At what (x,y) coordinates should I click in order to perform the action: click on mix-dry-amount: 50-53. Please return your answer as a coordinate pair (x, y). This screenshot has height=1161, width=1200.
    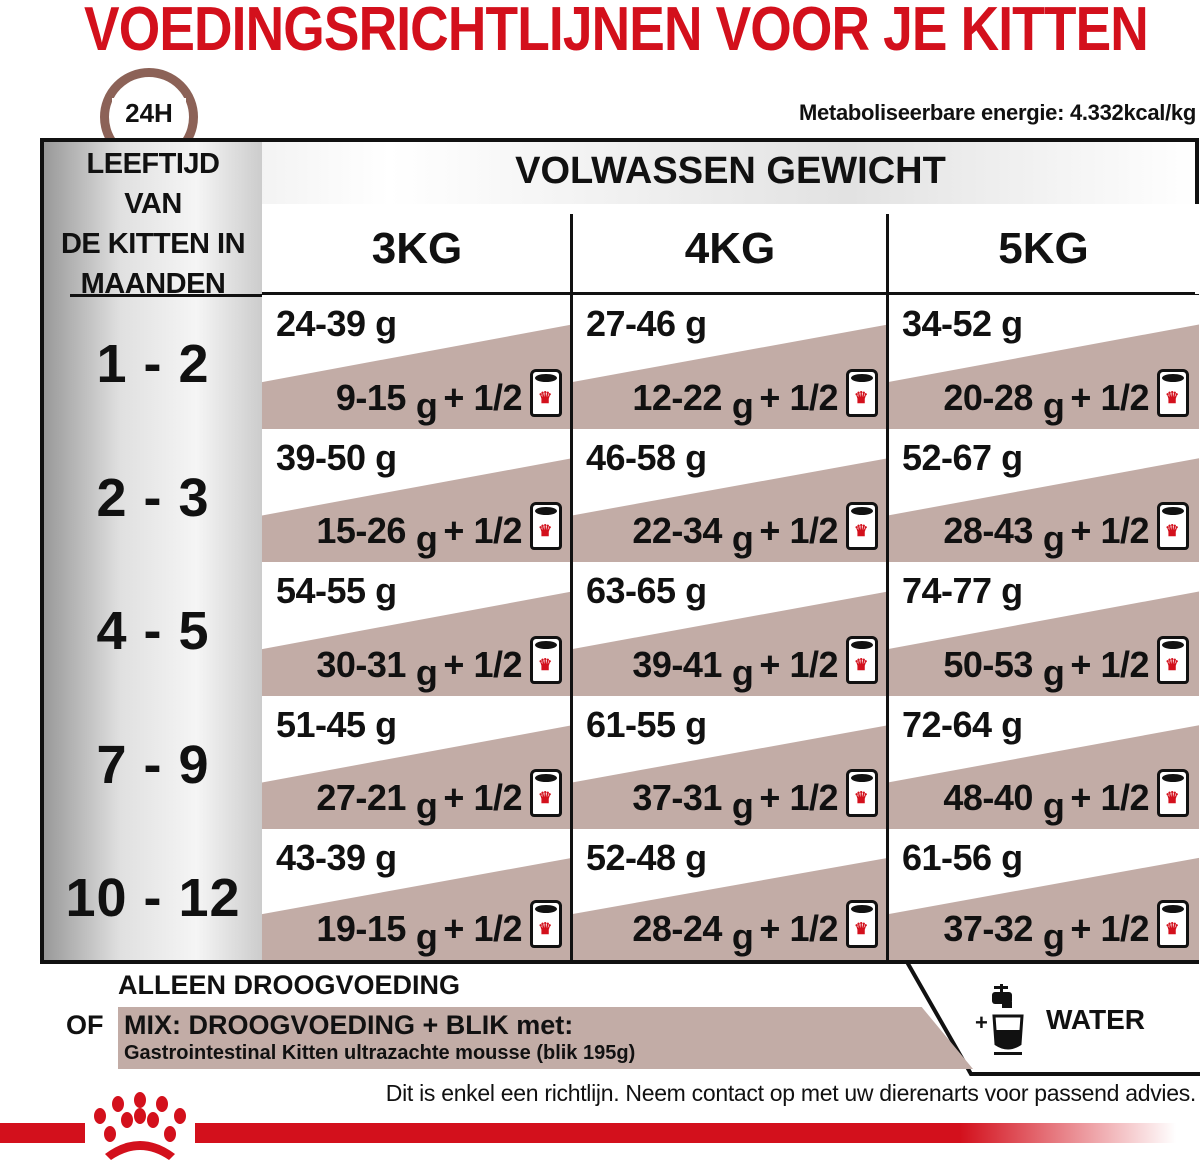
    Looking at the image, I should click on (988, 664).